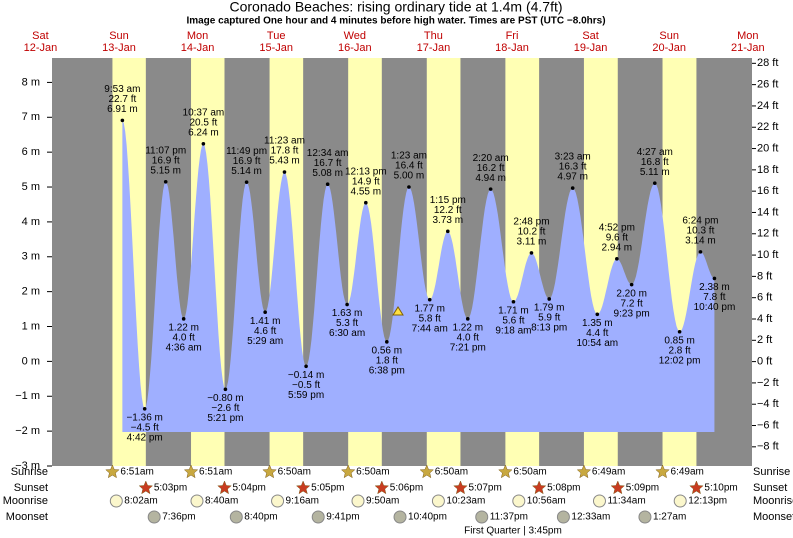 This screenshot has width=793, height=538. I want to click on tide-label: 5.9 ft, so click(549, 318).